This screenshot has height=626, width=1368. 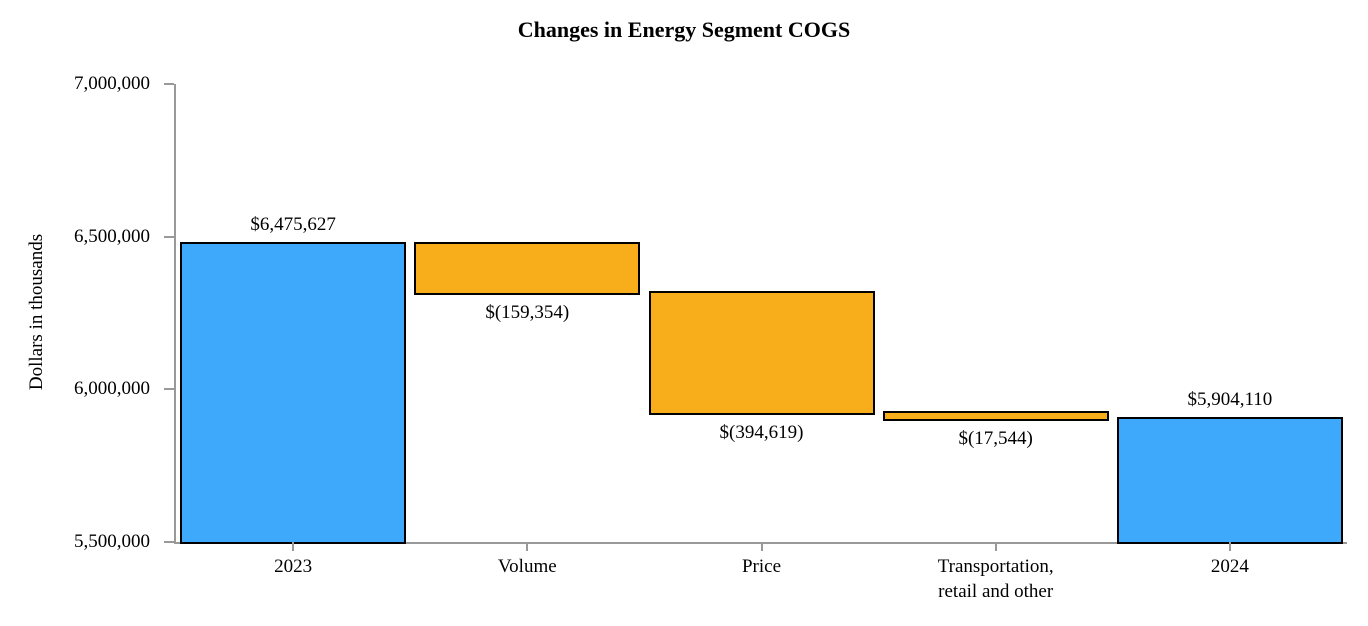 I want to click on y-tick-label: 5,500,000, so click(x=112, y=541).